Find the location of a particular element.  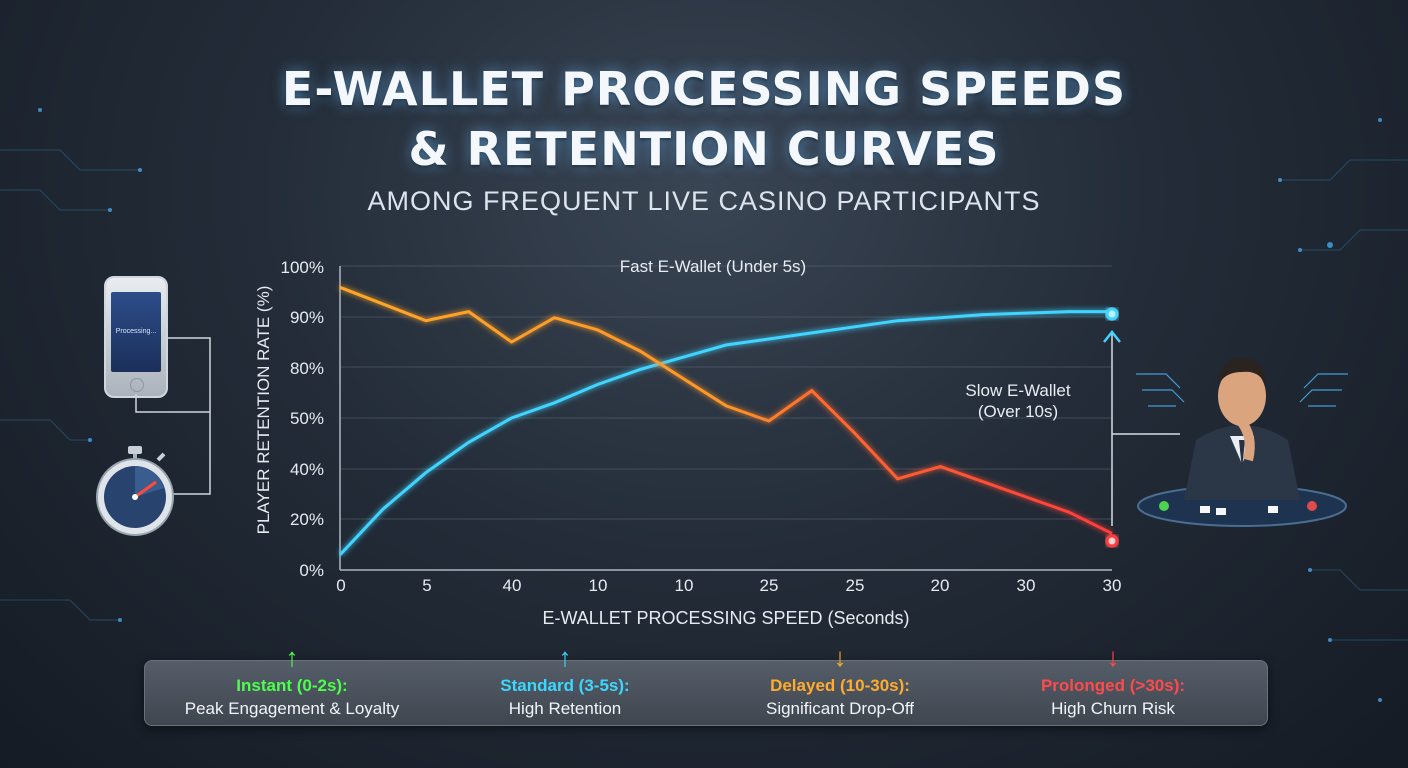

legend-title: Prolonged (>30s): is located at coordinates (1113, 685).